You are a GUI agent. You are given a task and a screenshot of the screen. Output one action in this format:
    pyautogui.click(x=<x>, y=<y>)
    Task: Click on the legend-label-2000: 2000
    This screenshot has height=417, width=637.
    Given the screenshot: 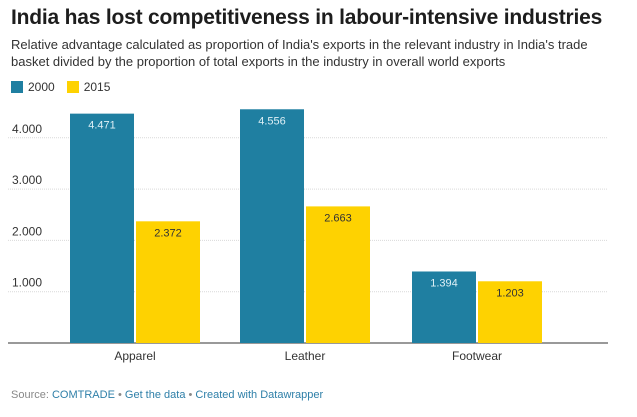 What is the action you would take?
    pyautogui.click(x=41, y=87)
    